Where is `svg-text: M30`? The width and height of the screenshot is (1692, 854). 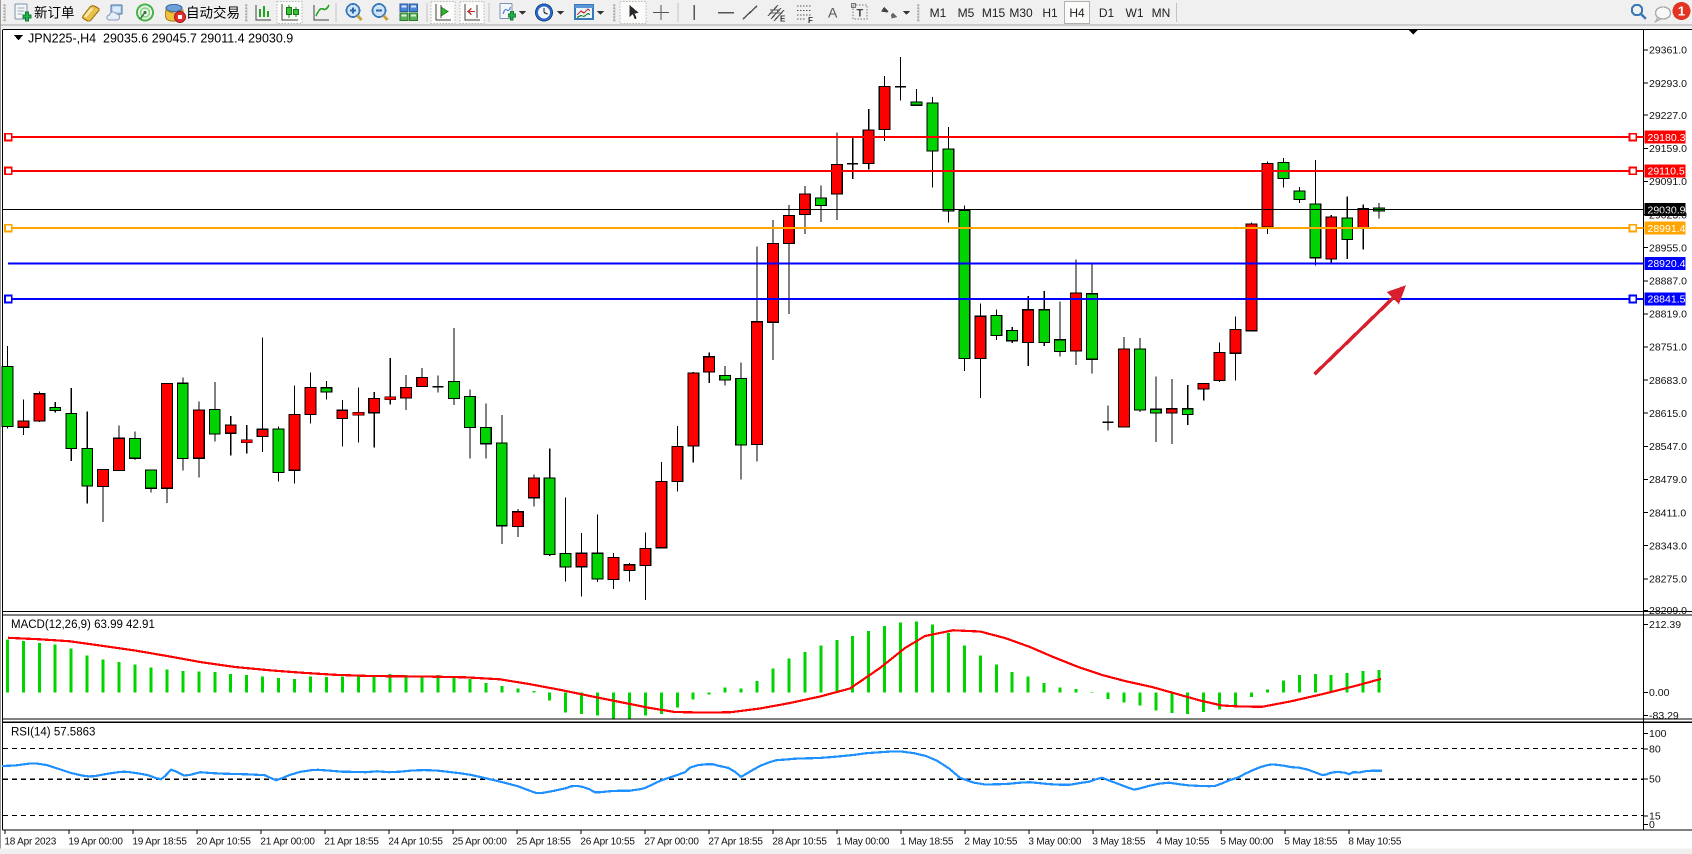 svg-text: M30 is located at coordinates (1021, 13).